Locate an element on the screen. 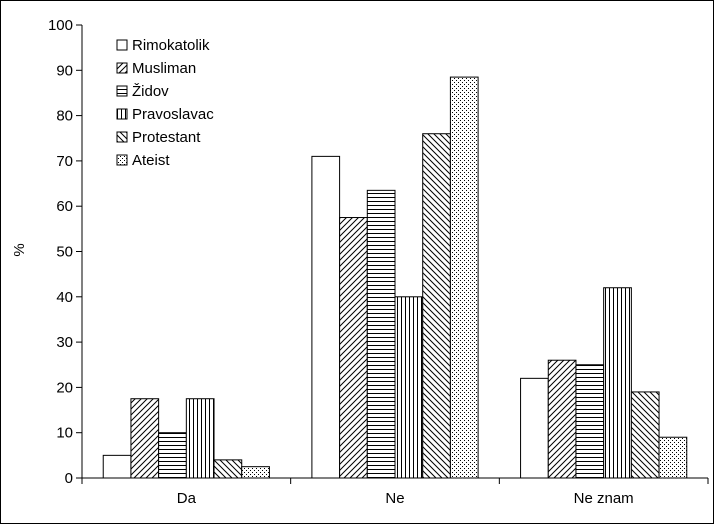 This screenshot has height=524, width=714. y-tick-label: 50 is located at coordinates (64, 252).